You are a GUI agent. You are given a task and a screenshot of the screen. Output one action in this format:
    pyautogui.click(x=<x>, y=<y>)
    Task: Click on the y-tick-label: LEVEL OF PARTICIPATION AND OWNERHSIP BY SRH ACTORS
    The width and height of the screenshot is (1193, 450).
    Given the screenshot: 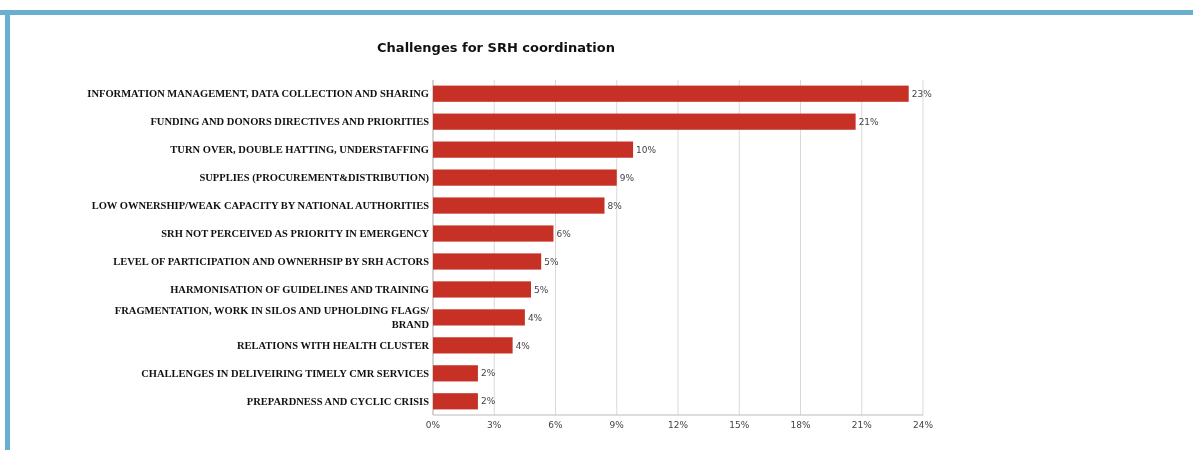 What is the action you would take?
    pyautogui.click(x=271, y=262)
    